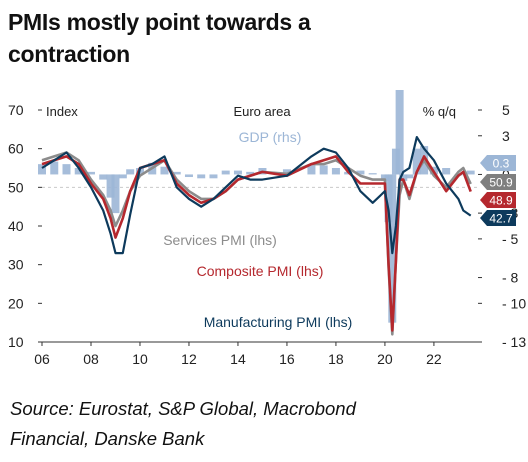 This screenshot has height=462, width=528. I want to click on source-line-2: Financial, Danske Bank, so click(107, 438).